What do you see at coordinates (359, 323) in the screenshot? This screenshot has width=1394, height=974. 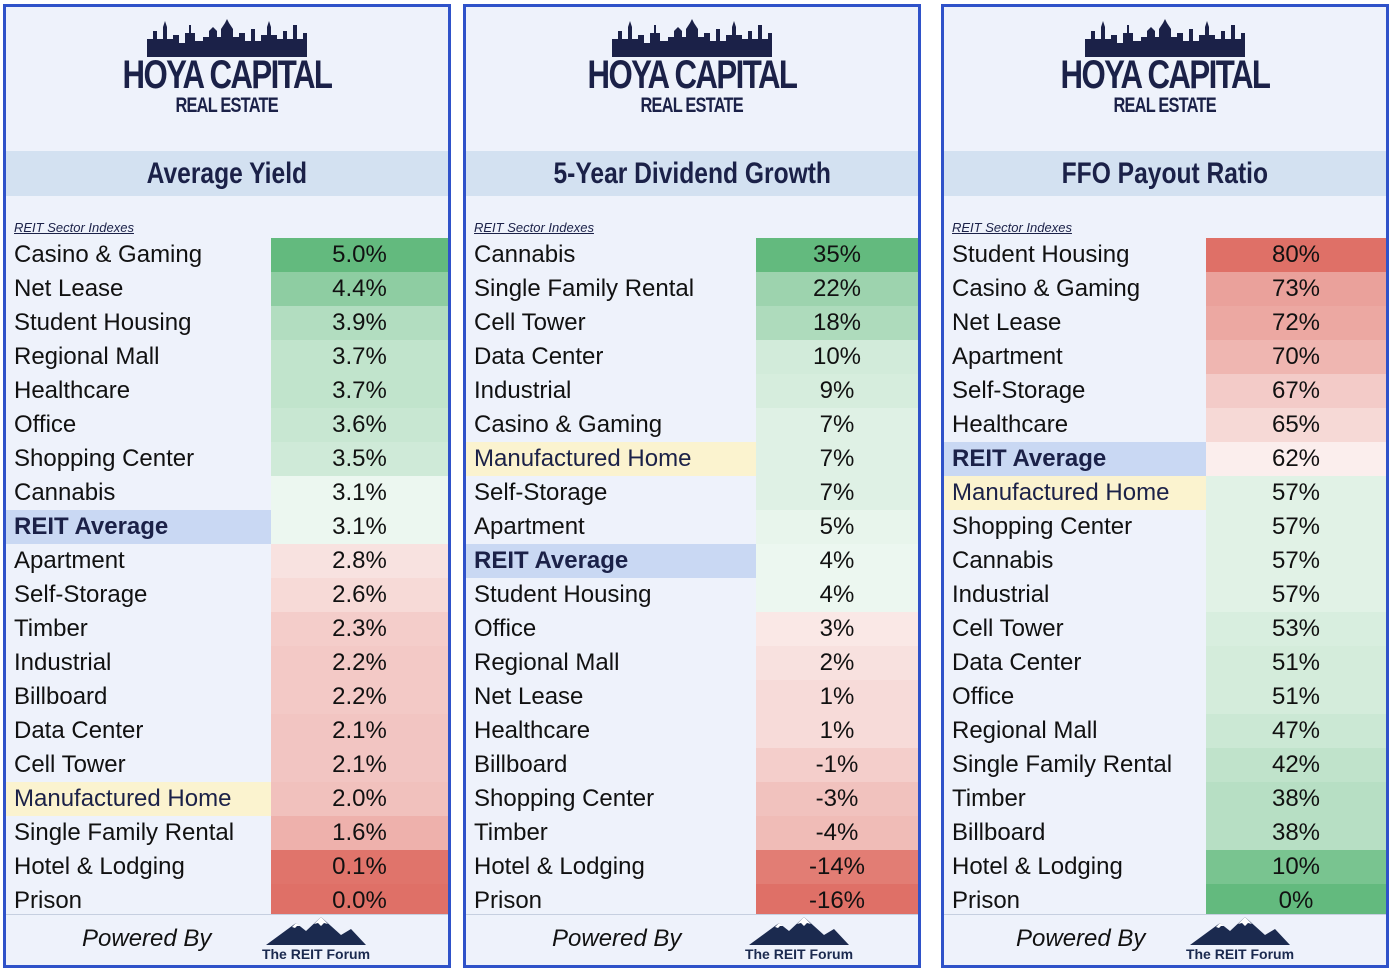 I see `sector-value: 3.9%` at bounding box center [359, 323].